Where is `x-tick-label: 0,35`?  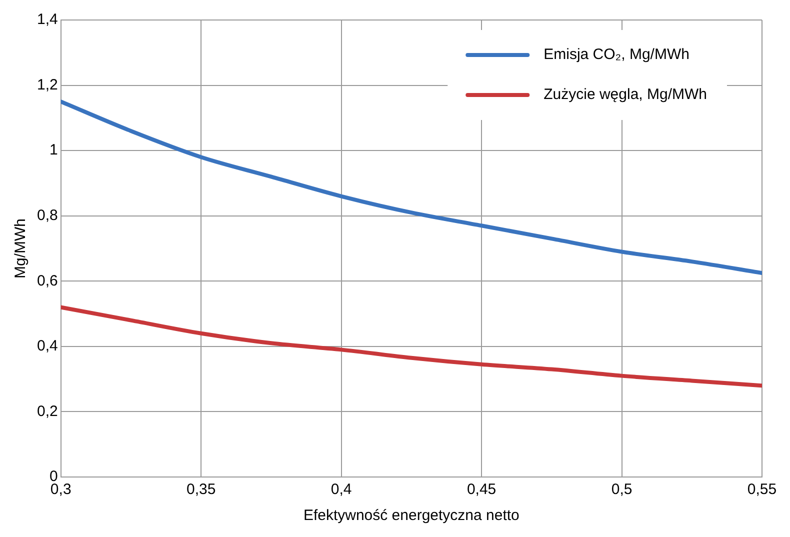
x-tick-label: 0,35 is located at coordinates (201, 489).